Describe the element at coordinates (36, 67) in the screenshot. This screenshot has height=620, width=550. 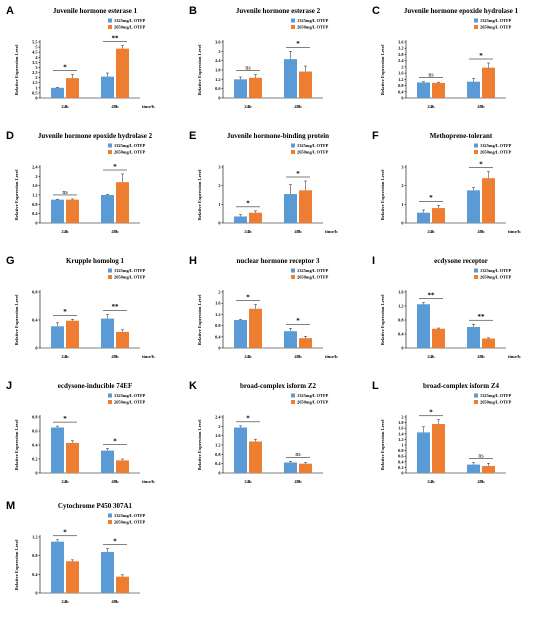
I see `y-tick-label: 3` at that location.